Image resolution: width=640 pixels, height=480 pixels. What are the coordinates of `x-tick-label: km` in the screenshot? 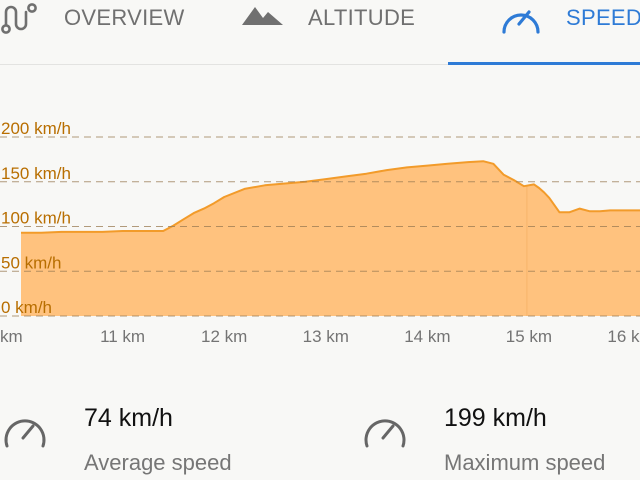 It's located at (11, 336).